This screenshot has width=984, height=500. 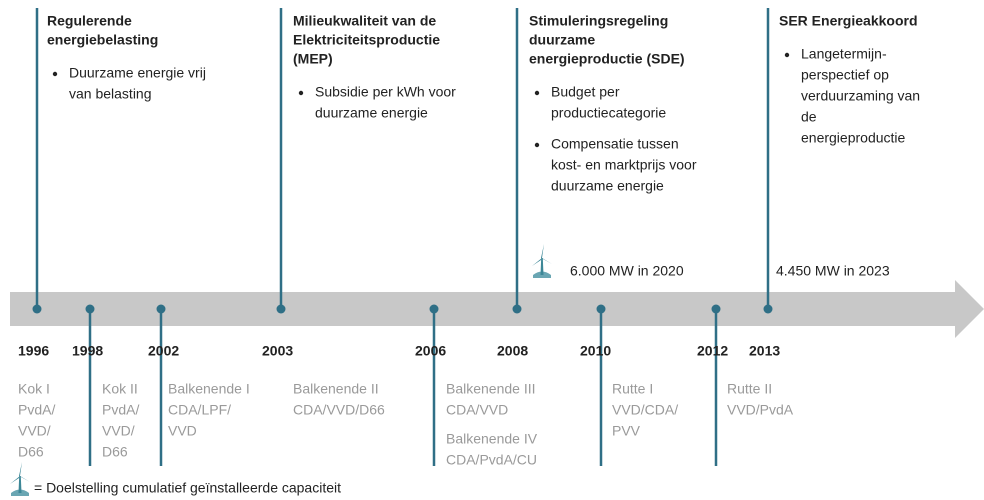 I want to click on year-label: 1996, so click(x=33, y=351).